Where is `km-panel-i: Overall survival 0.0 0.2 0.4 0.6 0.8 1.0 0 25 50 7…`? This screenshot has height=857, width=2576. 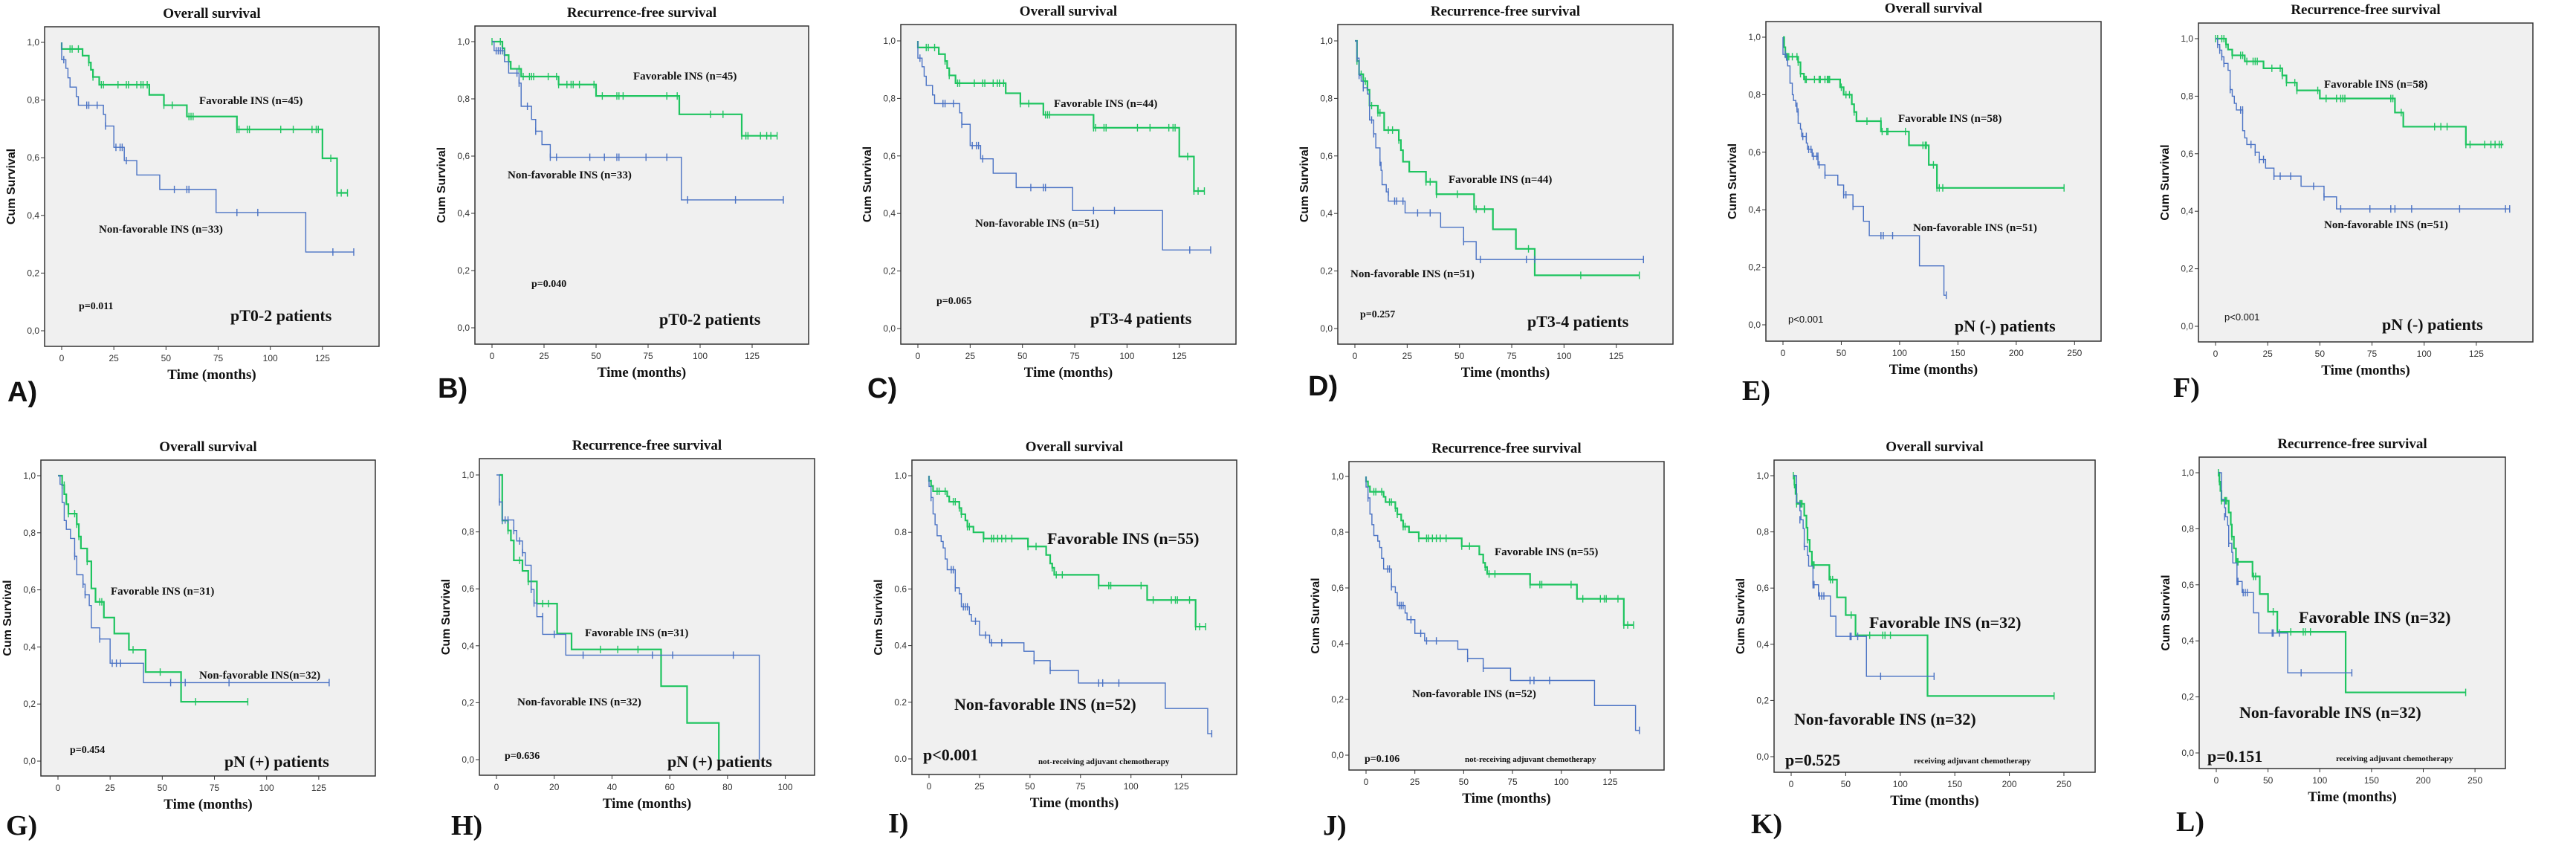
km-panel-i: Overall survival 0.0 0.2 0.4 0.6 0.8 1.0 0 25 50 7… is located at coordinates (1073, 644).